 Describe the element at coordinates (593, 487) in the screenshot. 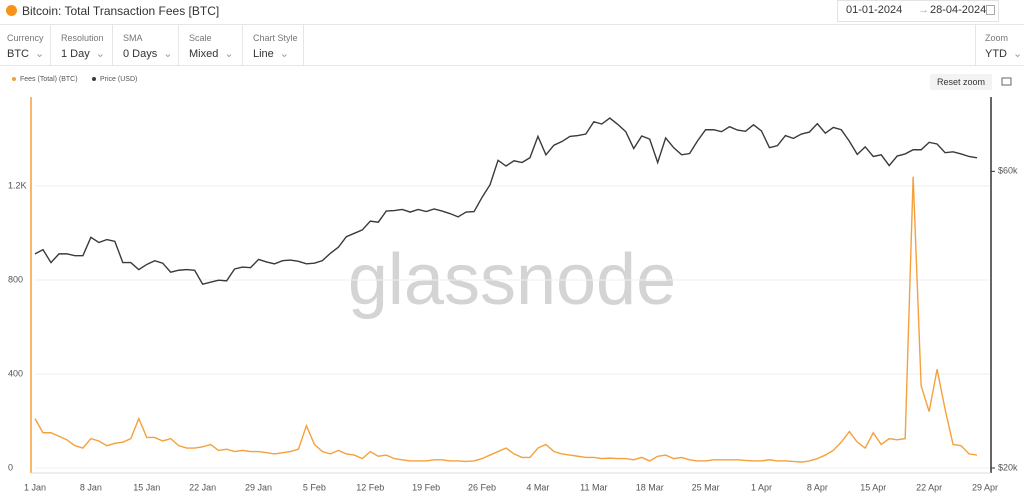

I see `x-tick-label: 11 Mar` at that location.